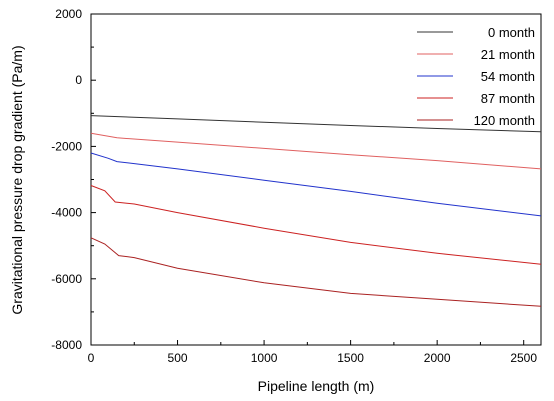 The height and width of the screenshot is (401, 554). Describe the element at coordinates (66, 279) in the screenshot. I see `y-tick-label: -6000` at that location.